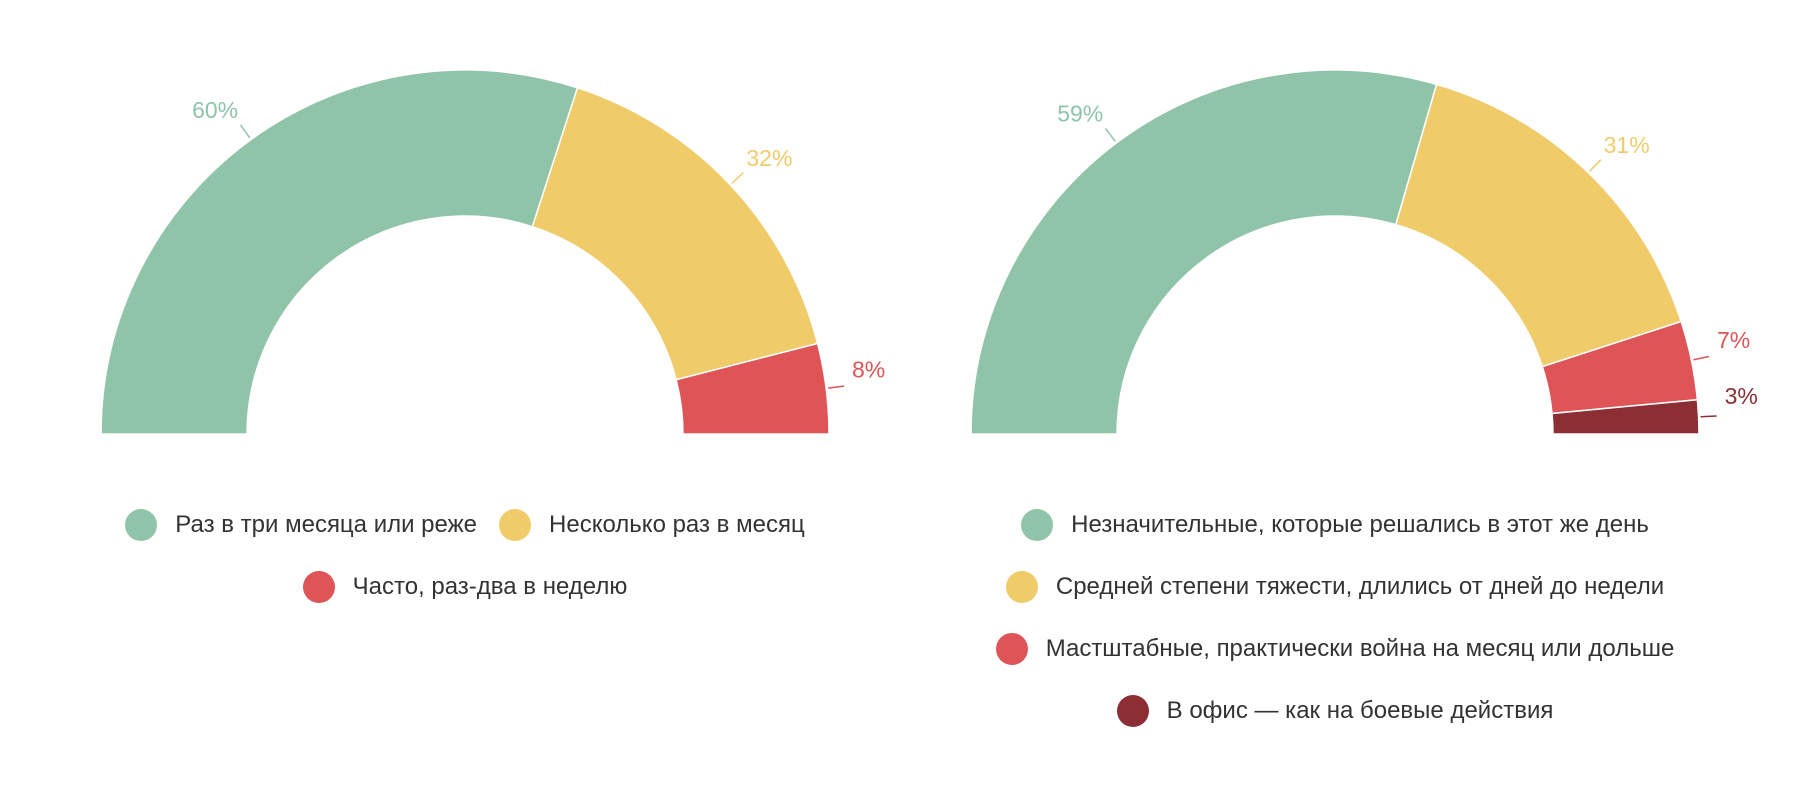 The width and height of the screenshot is (1800, 788). Describe the element at coordinates (490, 586) in the screenshot. I see `legend-label: Часто, раз-два в неделю` at that location.